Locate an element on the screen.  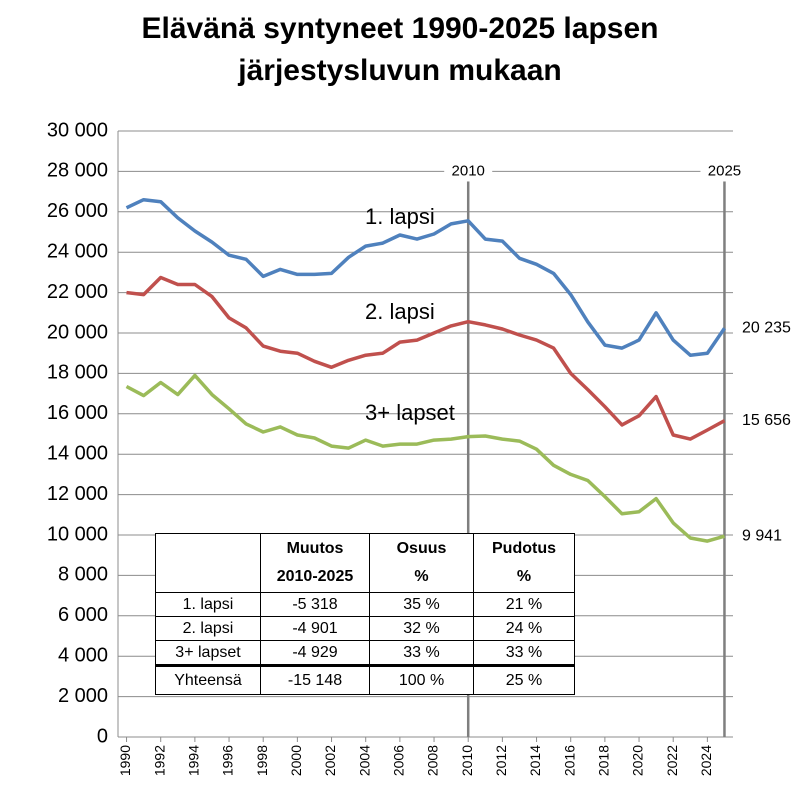
header-line: 2010-2025 is located at coordinates (315, 576).